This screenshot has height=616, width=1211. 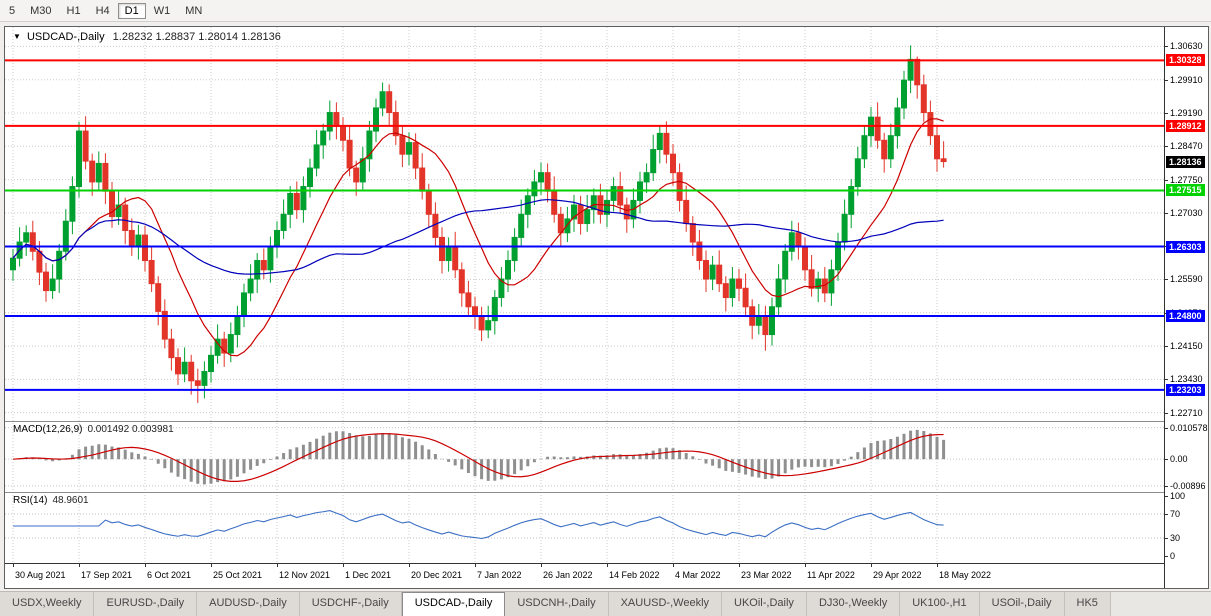 I want to click on price-line-badge: 1.28136, so click(x=1185, y=161).